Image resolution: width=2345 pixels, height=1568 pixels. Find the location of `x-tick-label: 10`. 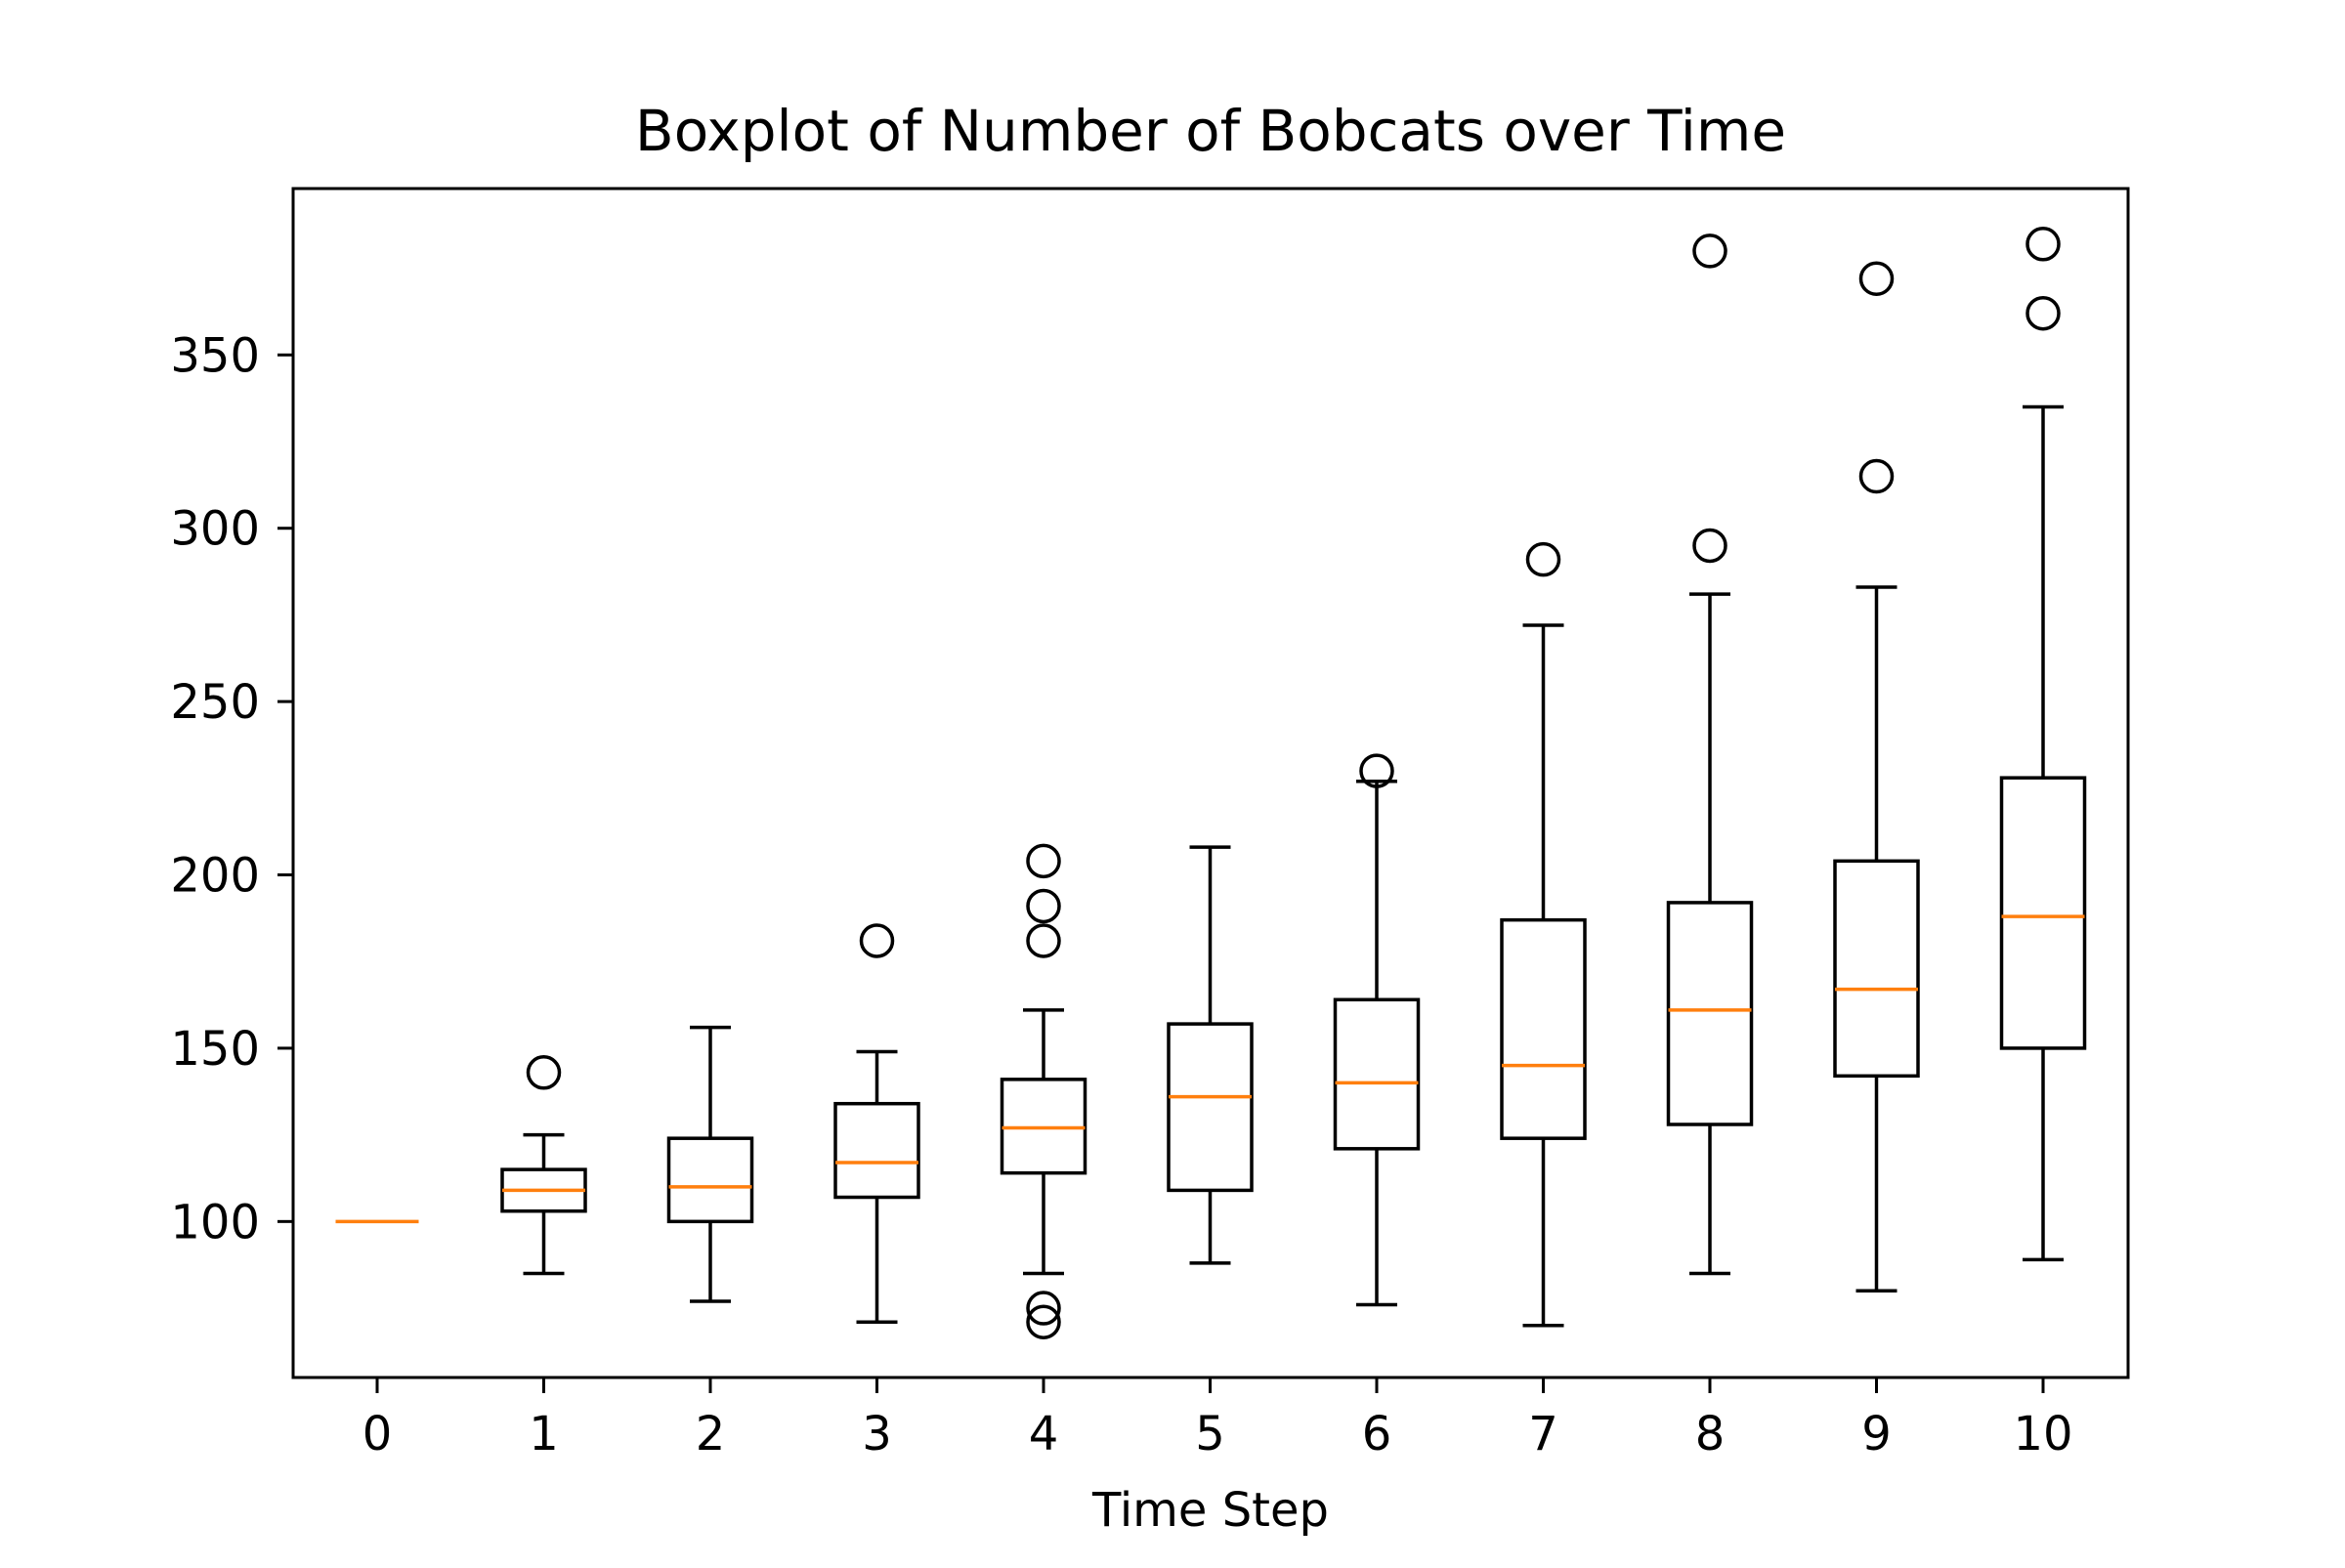

x-tick-label: 10 is located at coordinates (2043, 1434).